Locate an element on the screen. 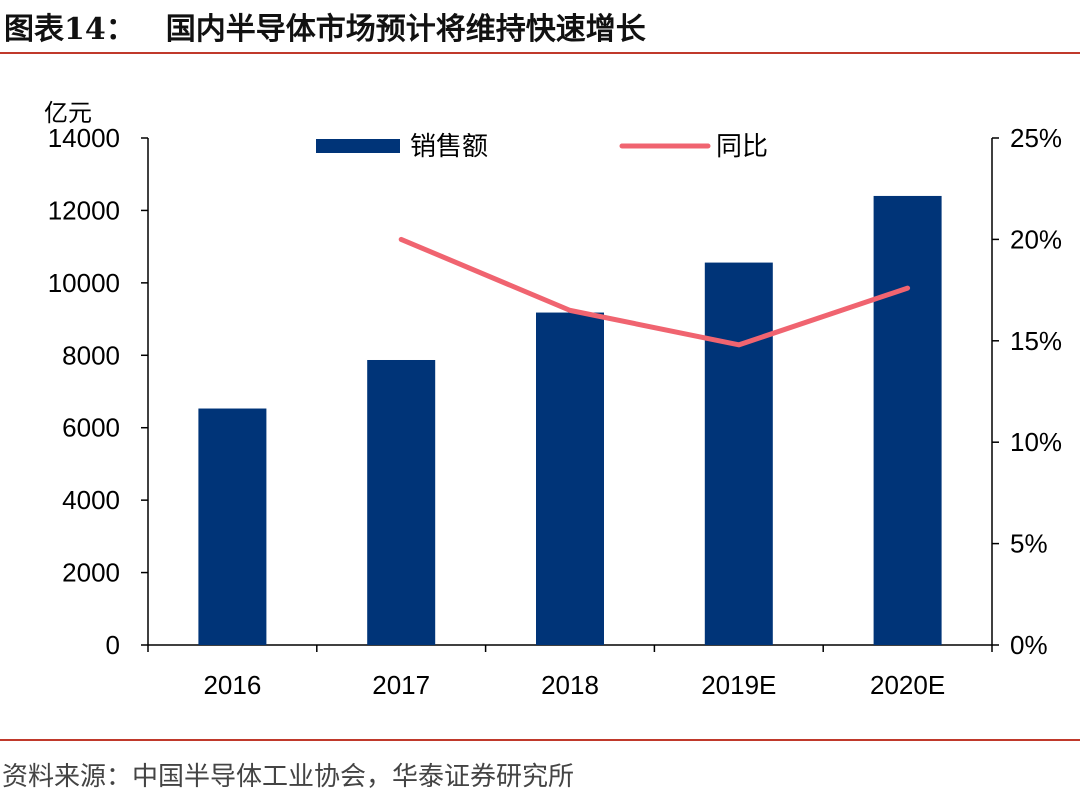  bar-2020E is located at coordinates (907, 420).